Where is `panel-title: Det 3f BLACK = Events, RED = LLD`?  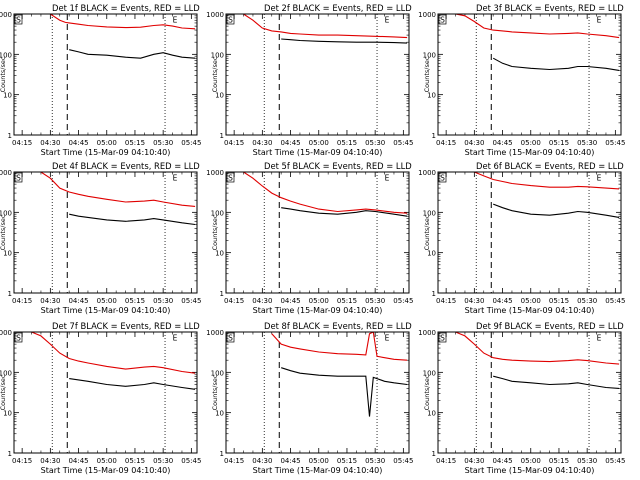
panel-title: Det 3f BLACK = Events, RED = LLD is located at coordinates (550, 8).